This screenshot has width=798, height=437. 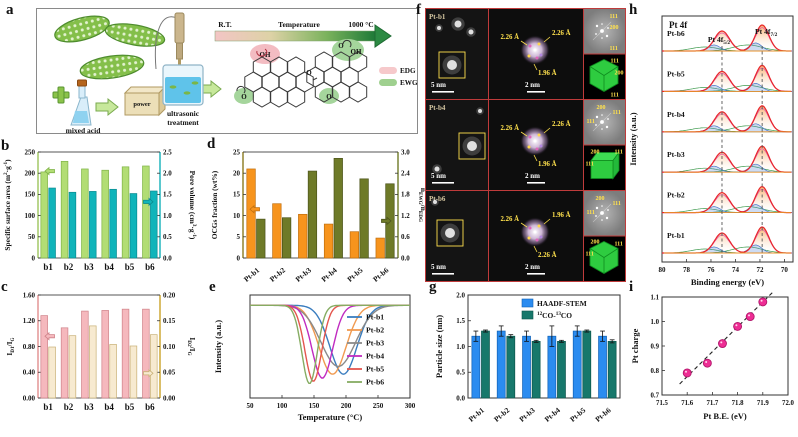 What do you see at coordinates (405, 258) in the screenshot?
I see `right-axis-tick: 0.0` at bounding box center [405, 258].